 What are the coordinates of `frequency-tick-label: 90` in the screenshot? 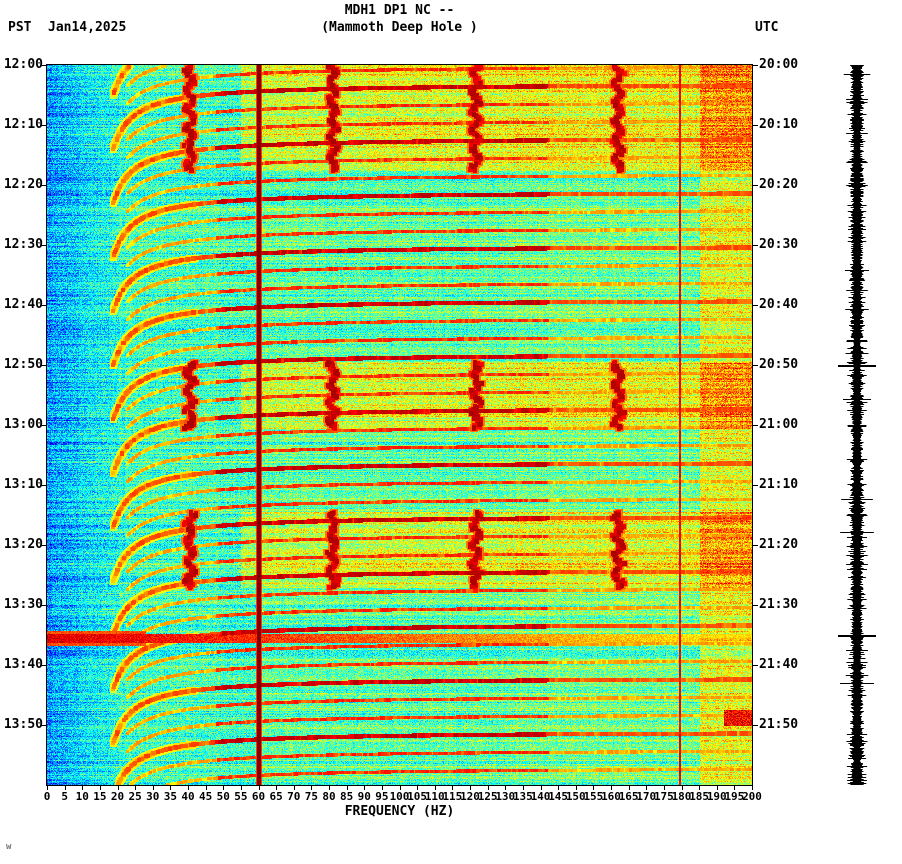 It's located at (364, 796).